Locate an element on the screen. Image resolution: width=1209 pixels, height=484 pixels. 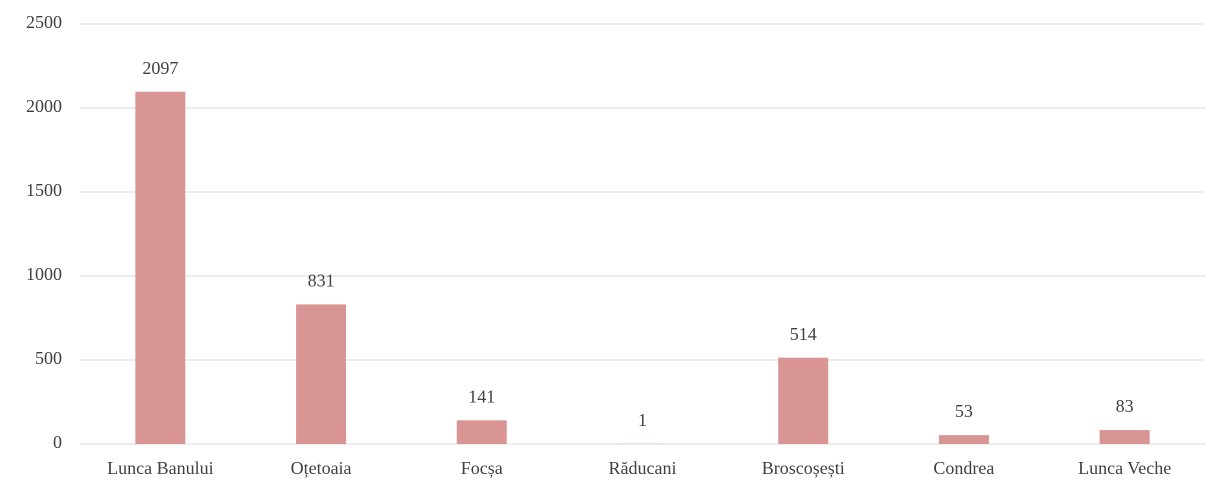
x-tick-label: Lunca Banului is located at coordinates (160, 468).